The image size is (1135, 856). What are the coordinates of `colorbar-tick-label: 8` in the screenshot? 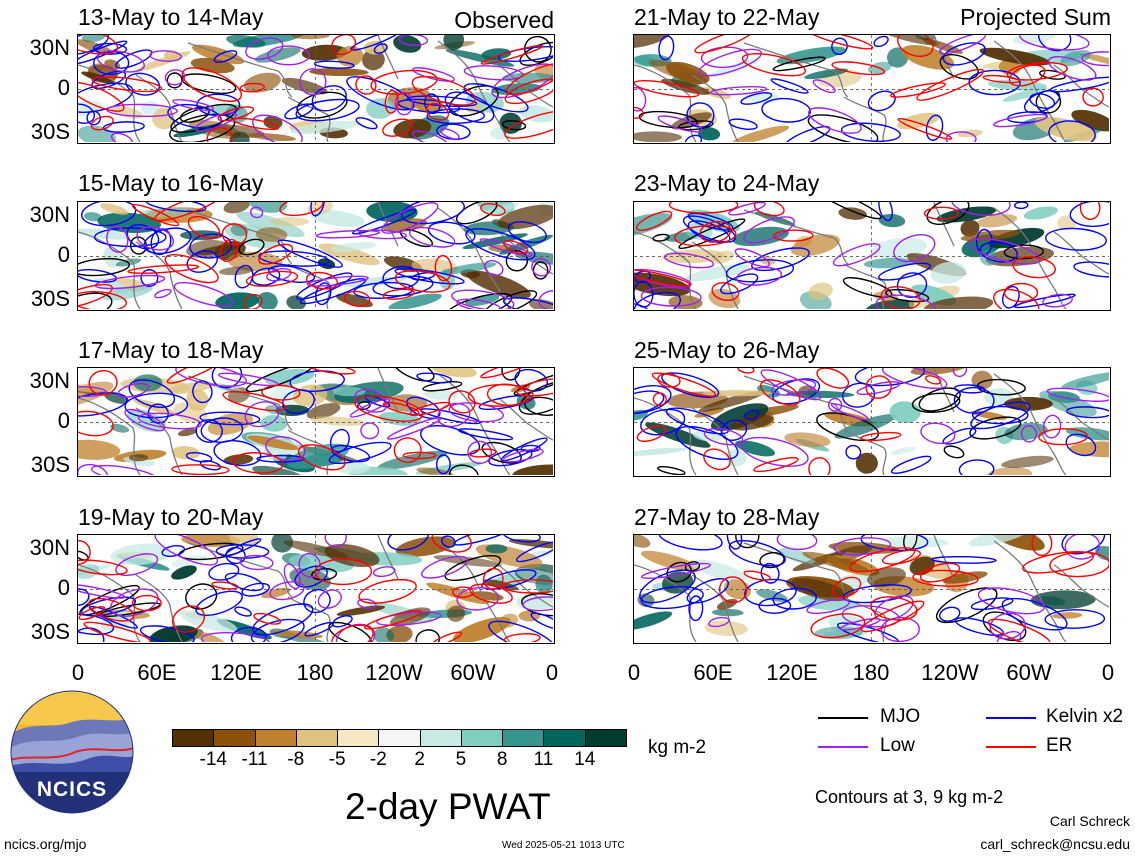 It's located at (502, 759).